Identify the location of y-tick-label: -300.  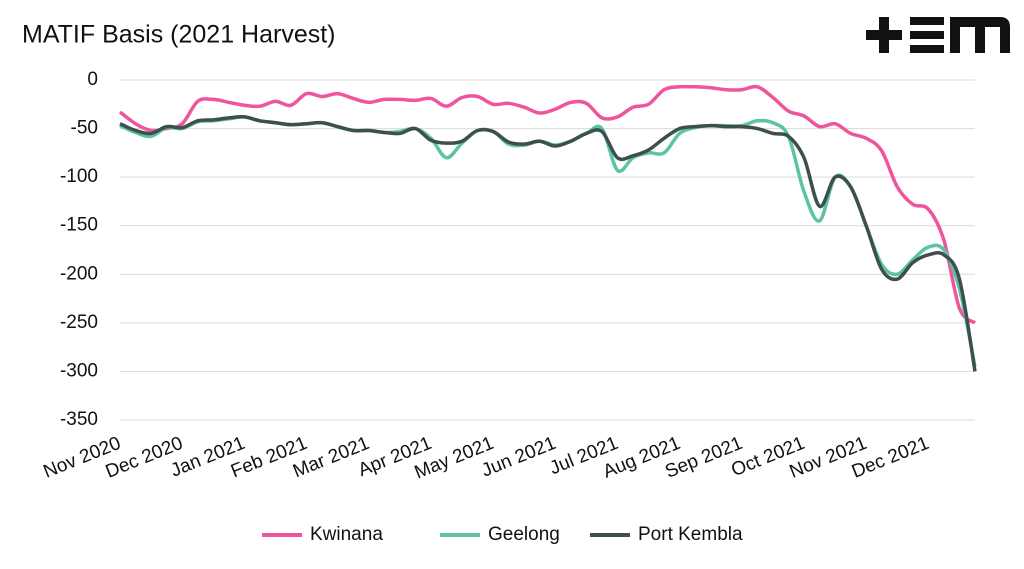
(79, 370).